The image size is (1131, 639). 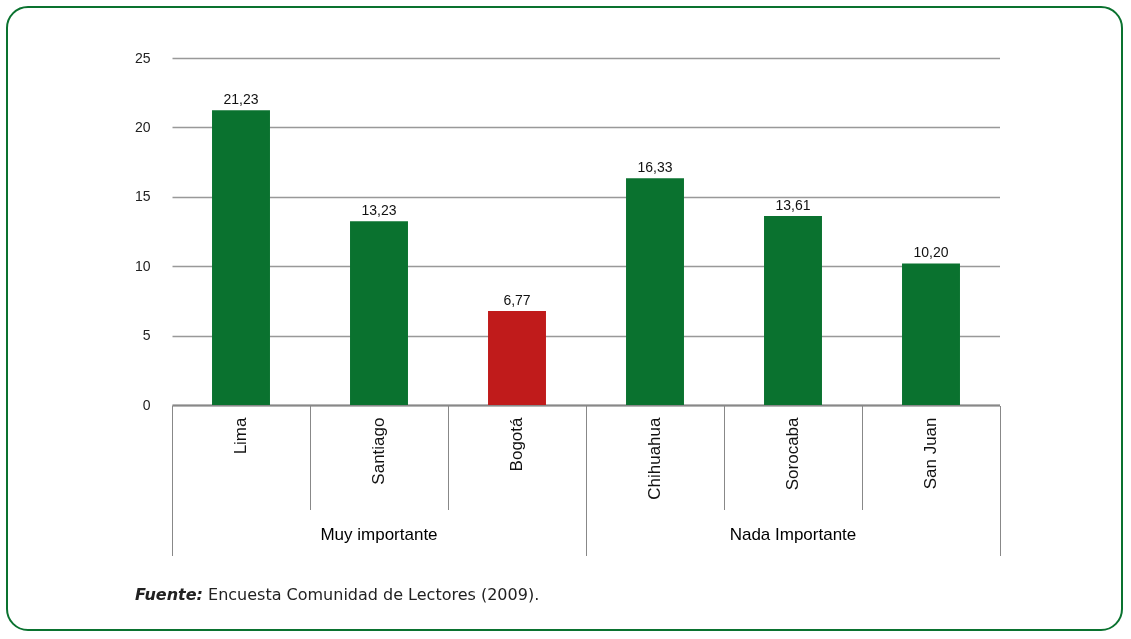 What do you see at coordinates (655, 167) in the screenshot?
I see `data-label: 16,33` at bounding box center [655, 167].